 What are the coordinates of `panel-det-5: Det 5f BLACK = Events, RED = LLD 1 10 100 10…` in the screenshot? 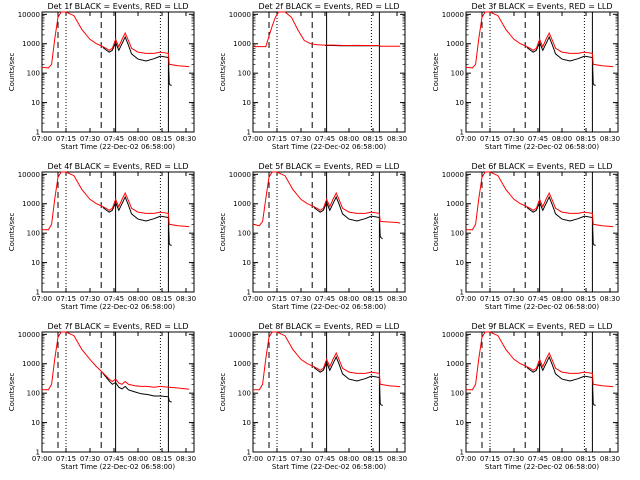 It's located at (313, 236).